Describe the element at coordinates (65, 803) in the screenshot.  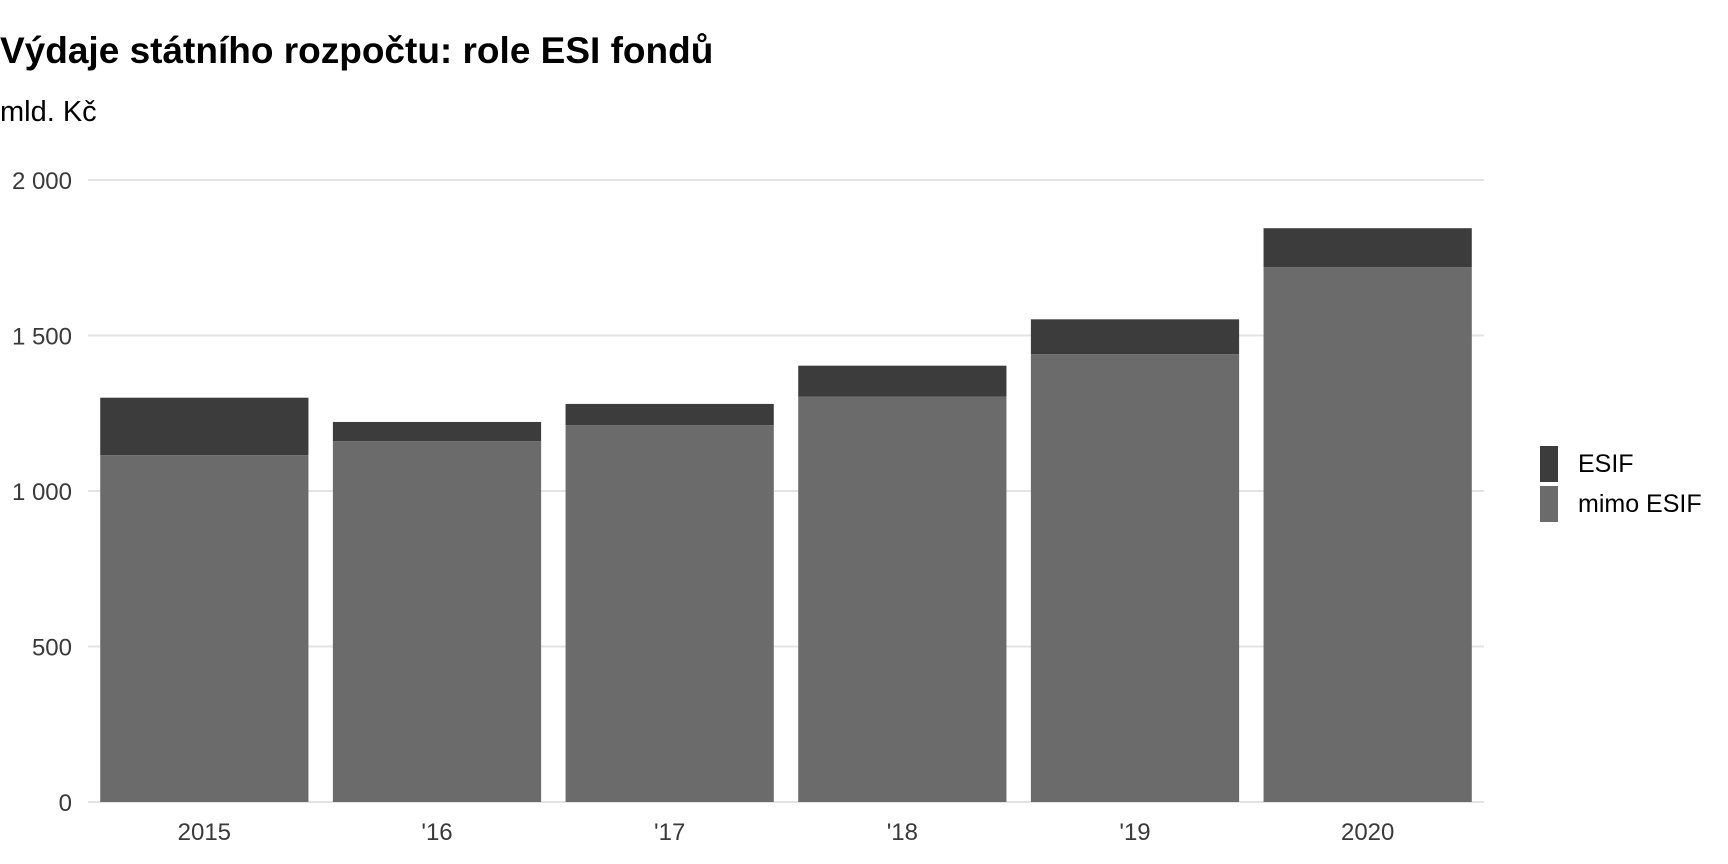
I see `y-tick-label: 0` at that location.